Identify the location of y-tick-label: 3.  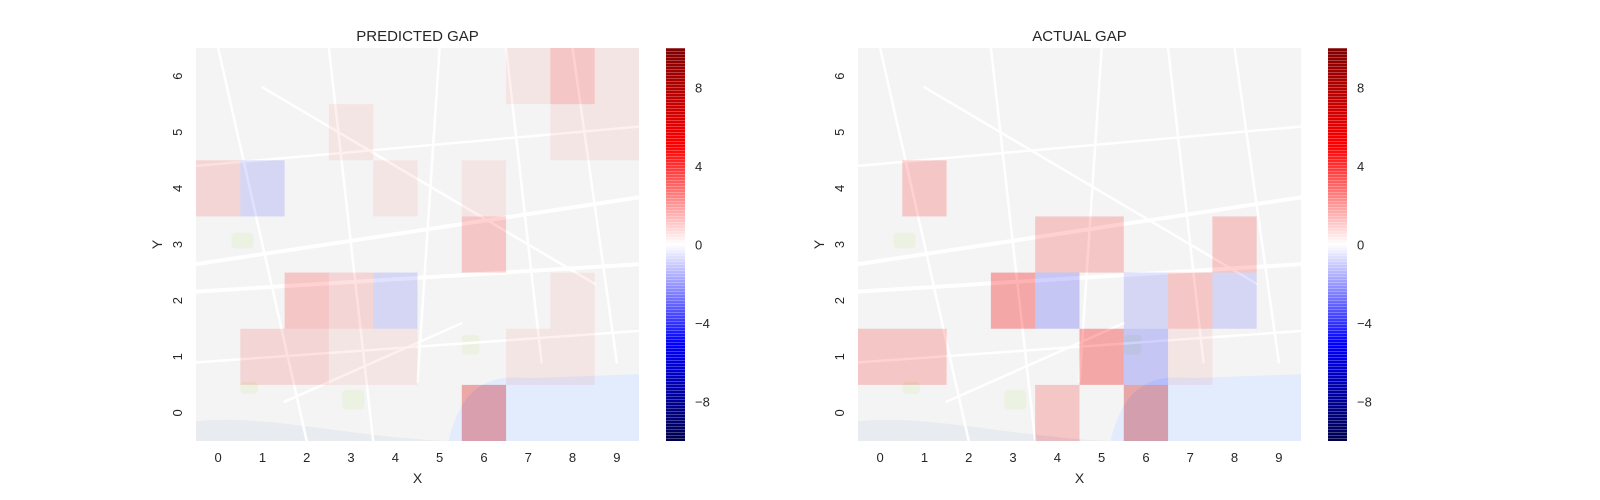
(177, 244).